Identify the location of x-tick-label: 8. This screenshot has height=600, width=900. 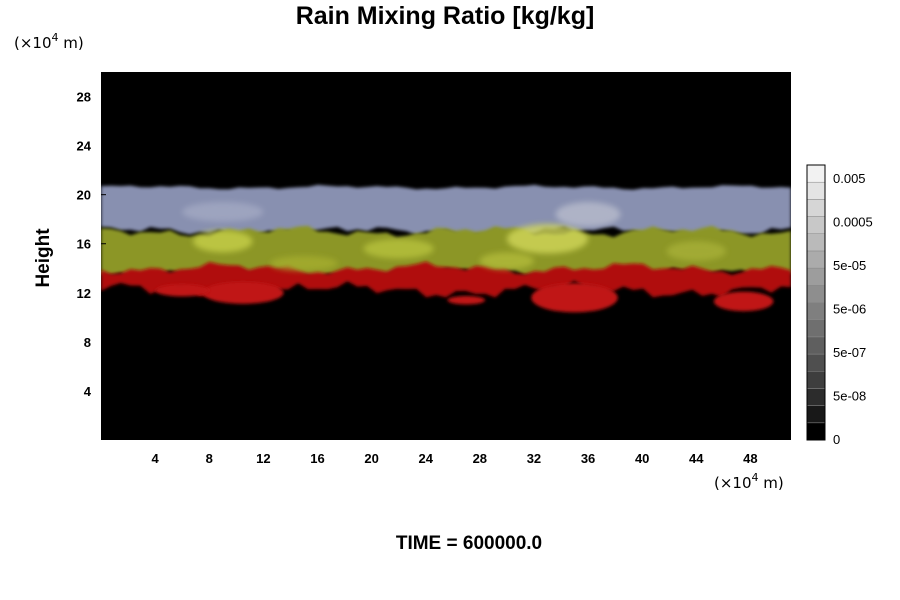
(209, 458).